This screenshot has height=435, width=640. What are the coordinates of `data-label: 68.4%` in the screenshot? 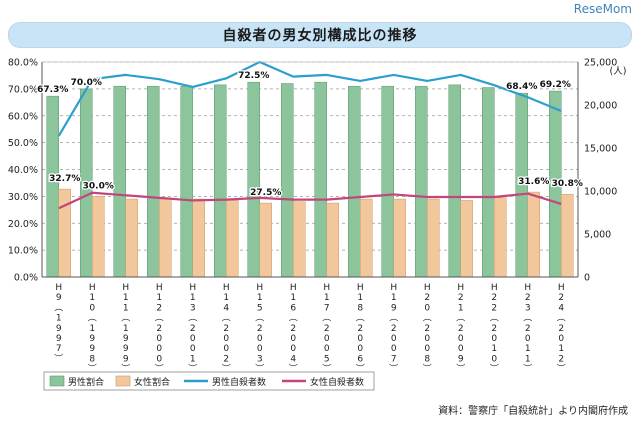 It's located at (521, 87).